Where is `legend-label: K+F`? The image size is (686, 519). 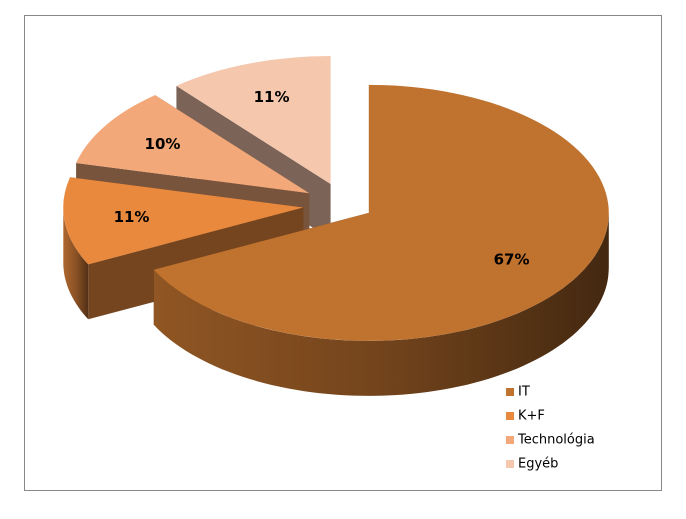 legend-label: K+F is located at coordinates (531, 416).